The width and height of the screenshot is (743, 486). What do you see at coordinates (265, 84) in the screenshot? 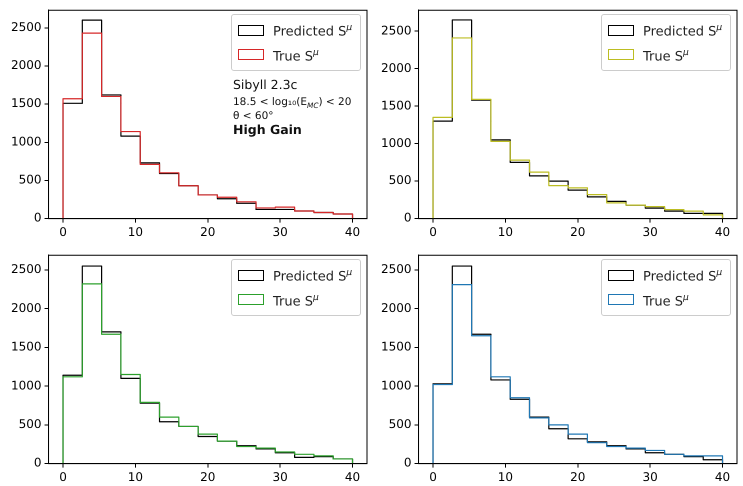
I see `annotation: Sibyll 2.3c` at bounding box center [265, 84].